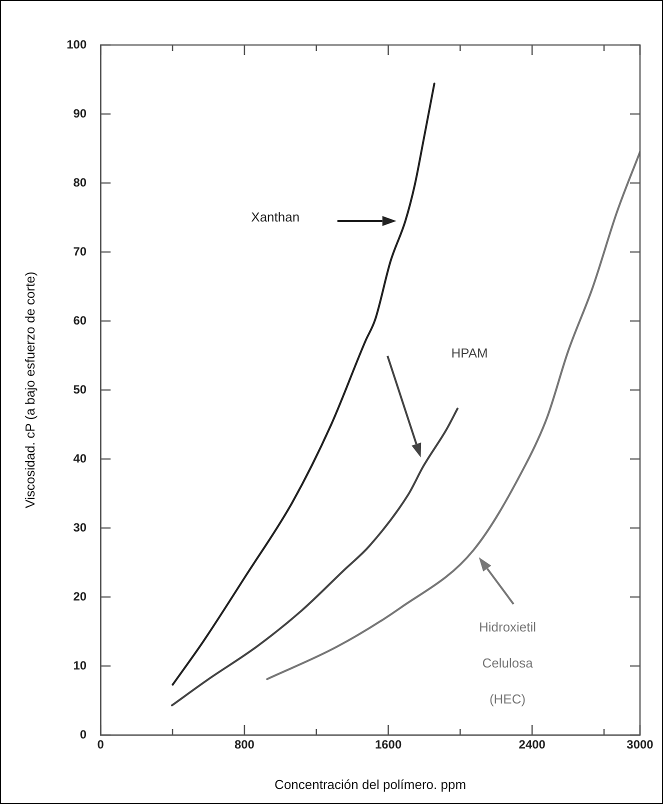  Describe the element at coordinates (275, 217) in the screenshot. I see `text: Xanthan` at that location.